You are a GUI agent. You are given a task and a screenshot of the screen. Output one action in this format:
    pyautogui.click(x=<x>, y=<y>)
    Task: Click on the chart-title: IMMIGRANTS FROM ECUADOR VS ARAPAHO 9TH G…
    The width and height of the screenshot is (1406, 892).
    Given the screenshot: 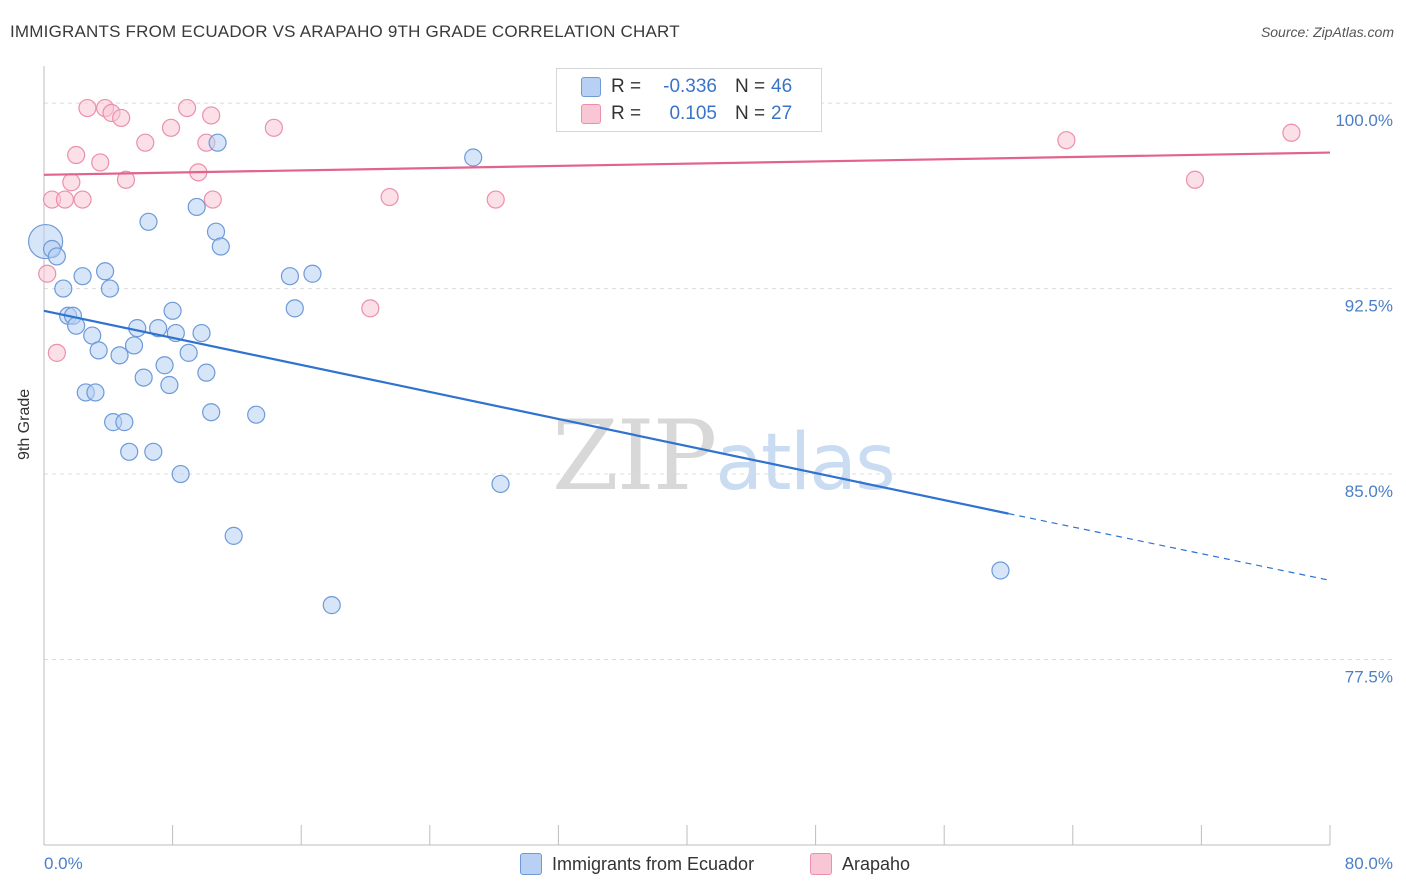 What is the action you would take?
    pyautogui.click(x=345, y=31)
    